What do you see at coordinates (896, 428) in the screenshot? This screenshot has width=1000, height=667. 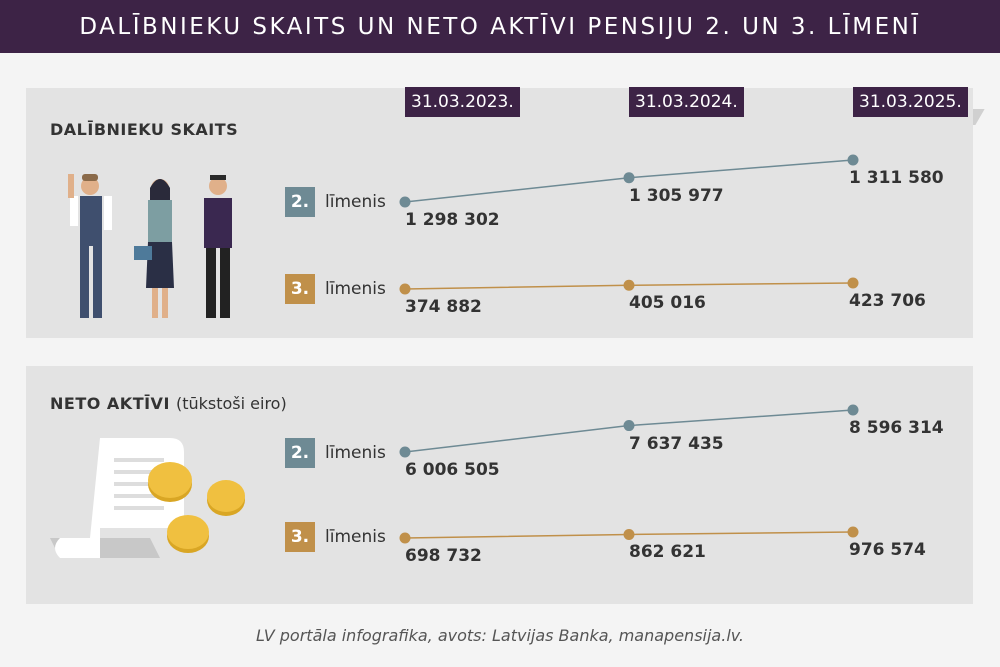 I see `data-label: 8 596 314` at bounding box center [896, 428].